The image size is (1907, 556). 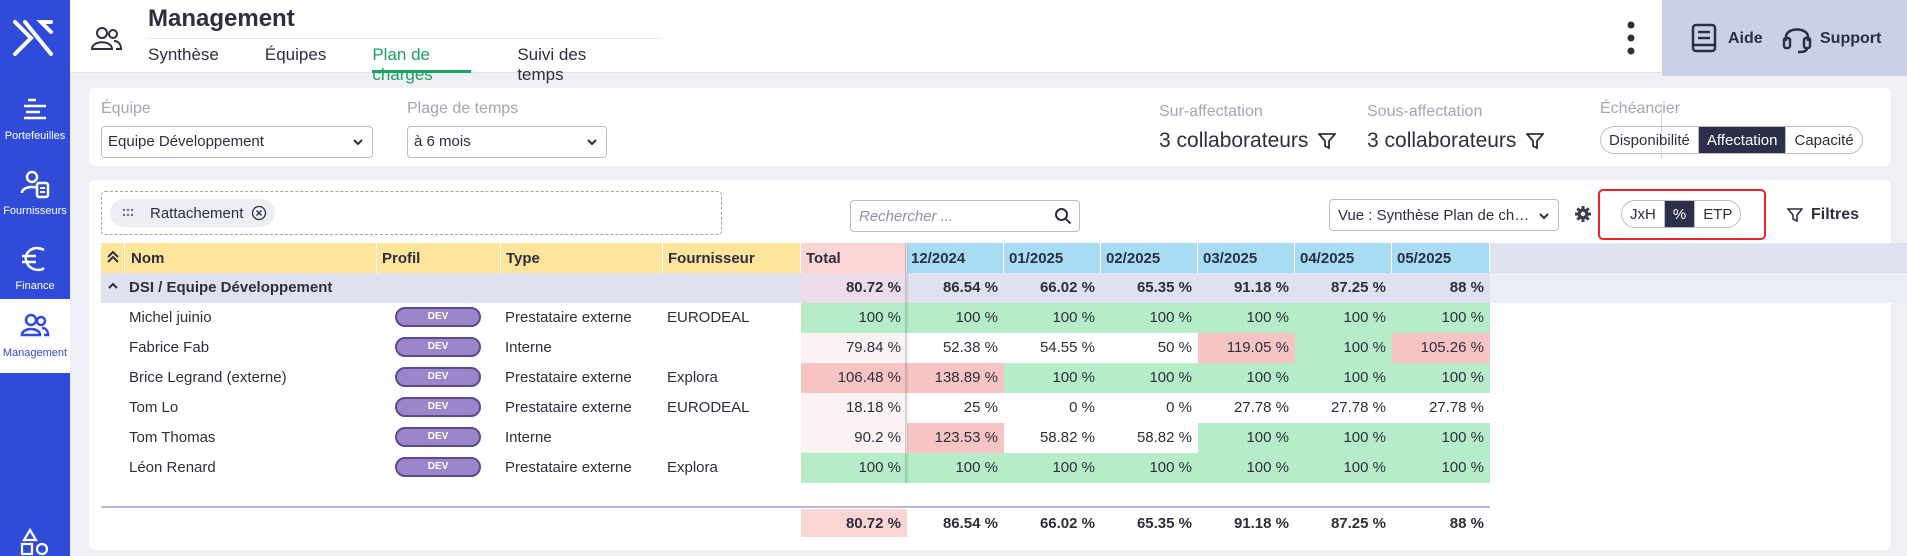 What do you see at coordinates (1650, 140) in the screenshot?
I see `schedule-option-disponibilite: Disponibilité` at bounding box center [1650, 140].